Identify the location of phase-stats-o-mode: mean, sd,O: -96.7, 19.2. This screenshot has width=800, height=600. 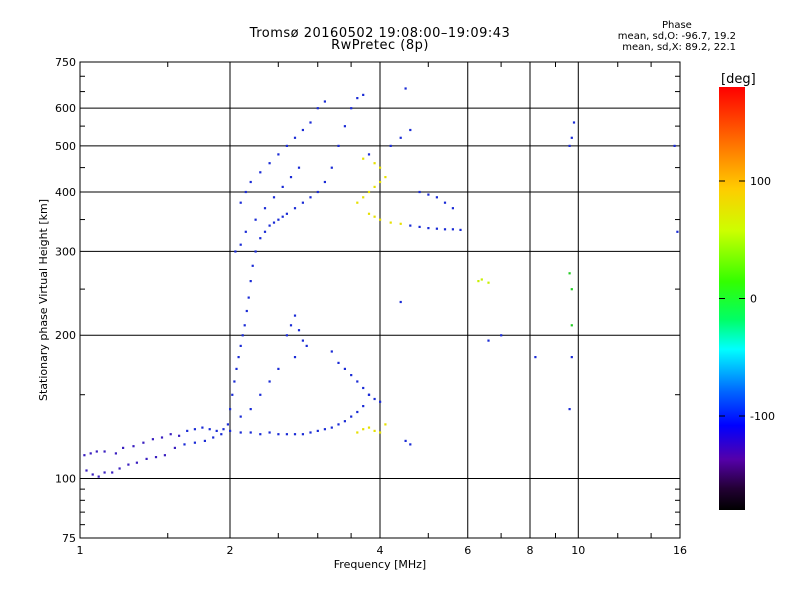
(676, 36).